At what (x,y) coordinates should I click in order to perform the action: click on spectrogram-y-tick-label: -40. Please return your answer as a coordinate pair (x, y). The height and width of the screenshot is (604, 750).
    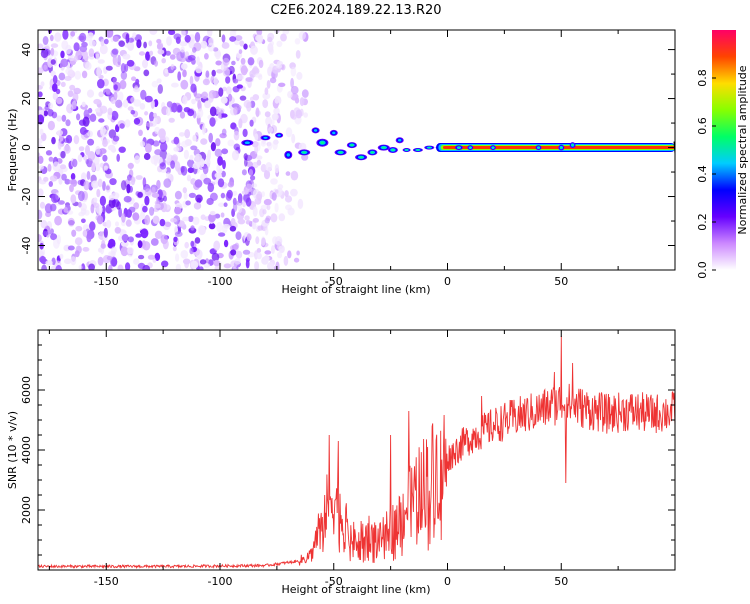
    Looking at the image, I should click on (26, 246).